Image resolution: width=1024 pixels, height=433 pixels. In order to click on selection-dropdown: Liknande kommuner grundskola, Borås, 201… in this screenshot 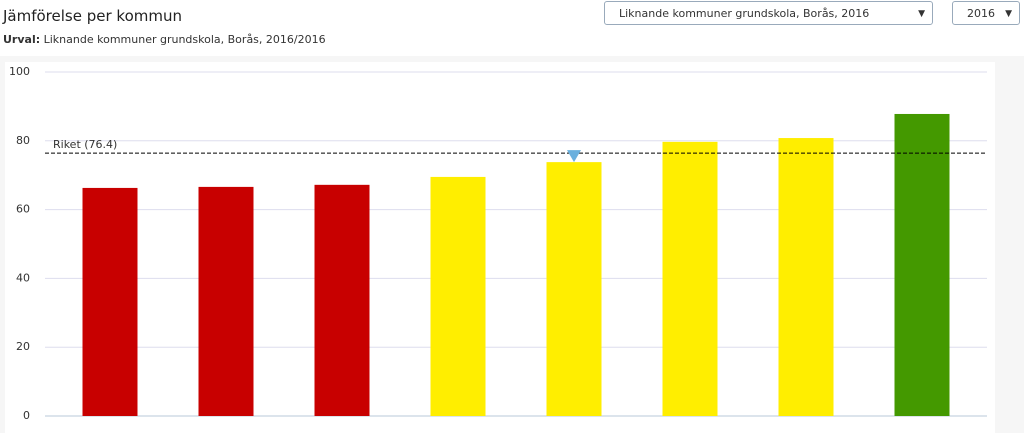, I will do `click(768, 13)`.